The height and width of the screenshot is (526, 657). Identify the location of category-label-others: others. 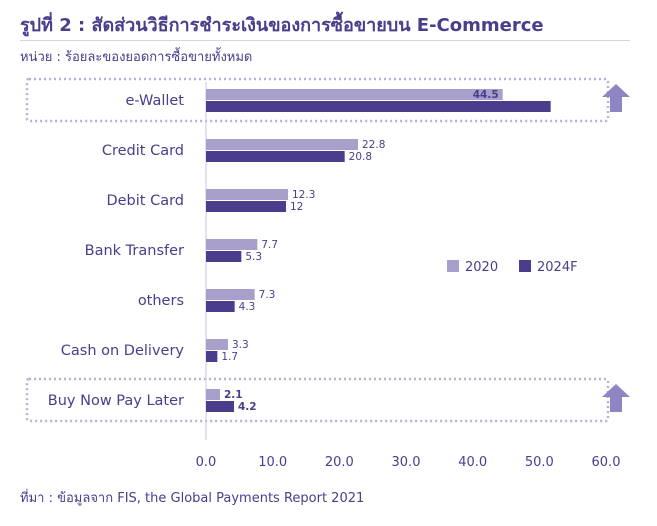
(161, 301).